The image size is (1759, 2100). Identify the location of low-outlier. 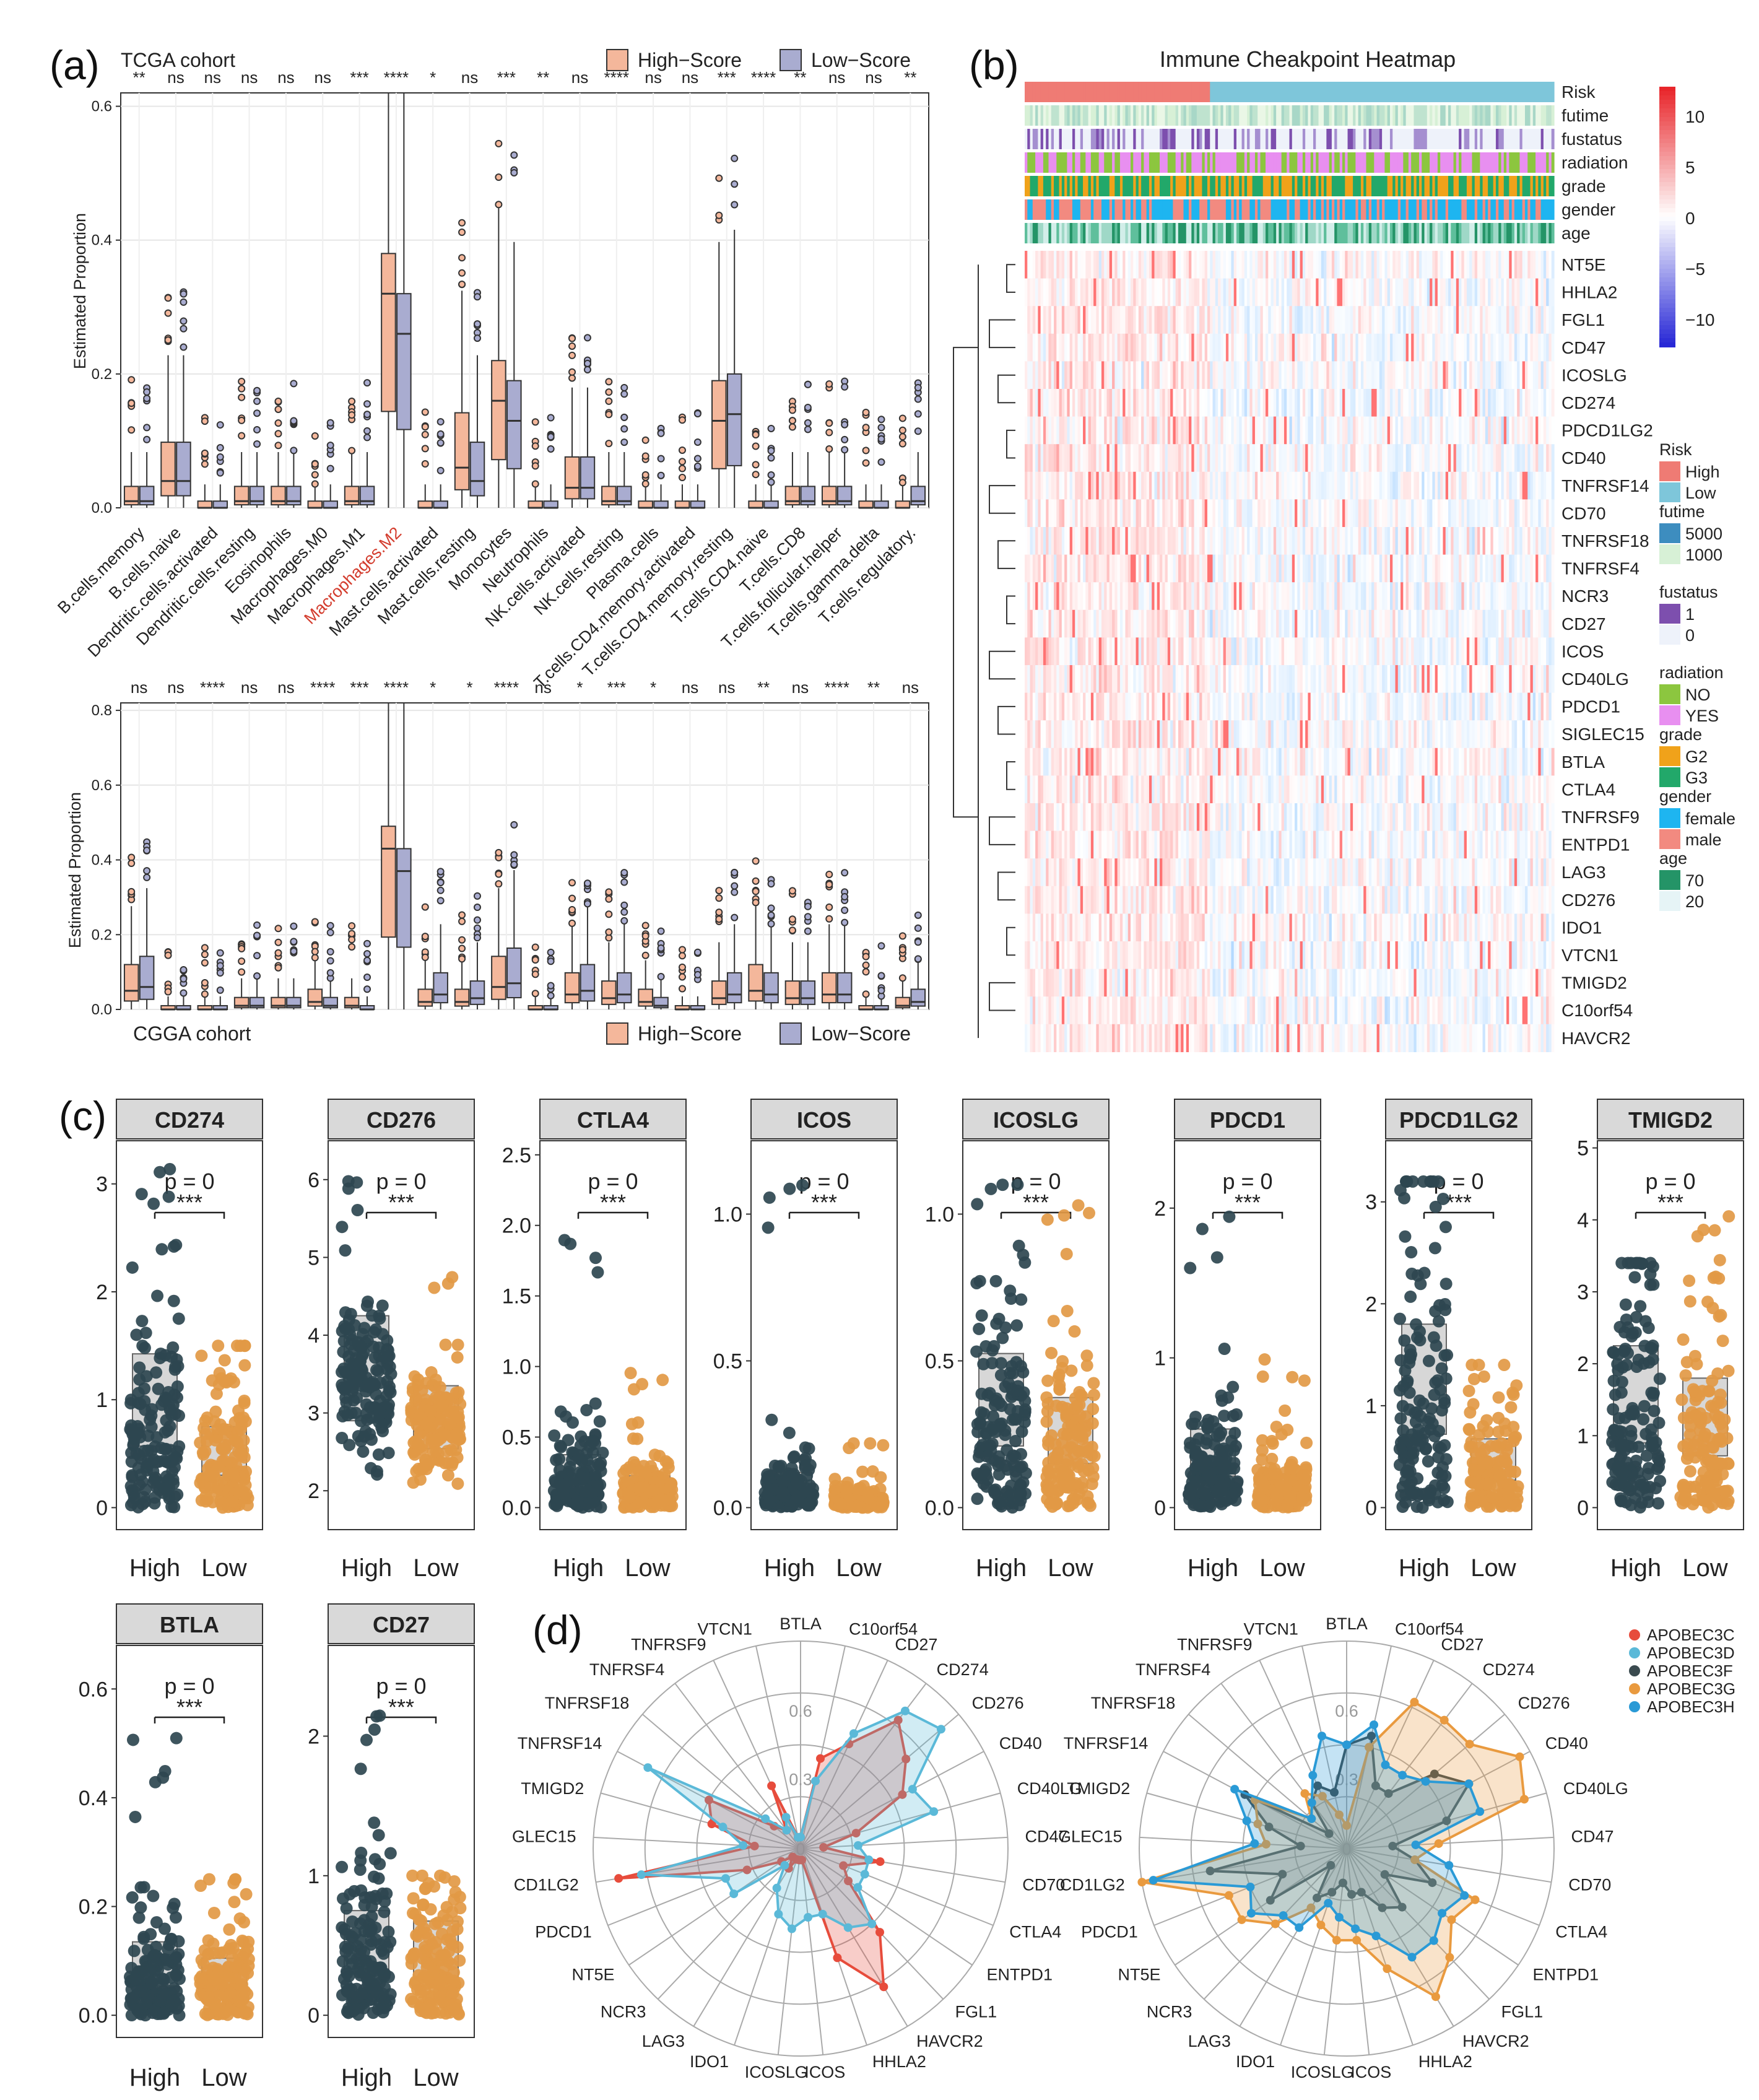
(551, 995).